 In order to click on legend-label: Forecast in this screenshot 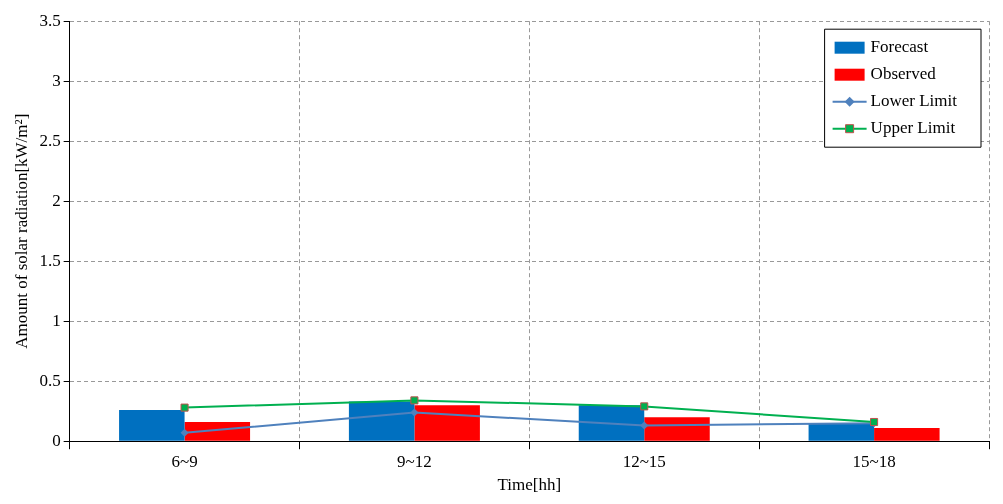, I will do `click(899, 47)`.